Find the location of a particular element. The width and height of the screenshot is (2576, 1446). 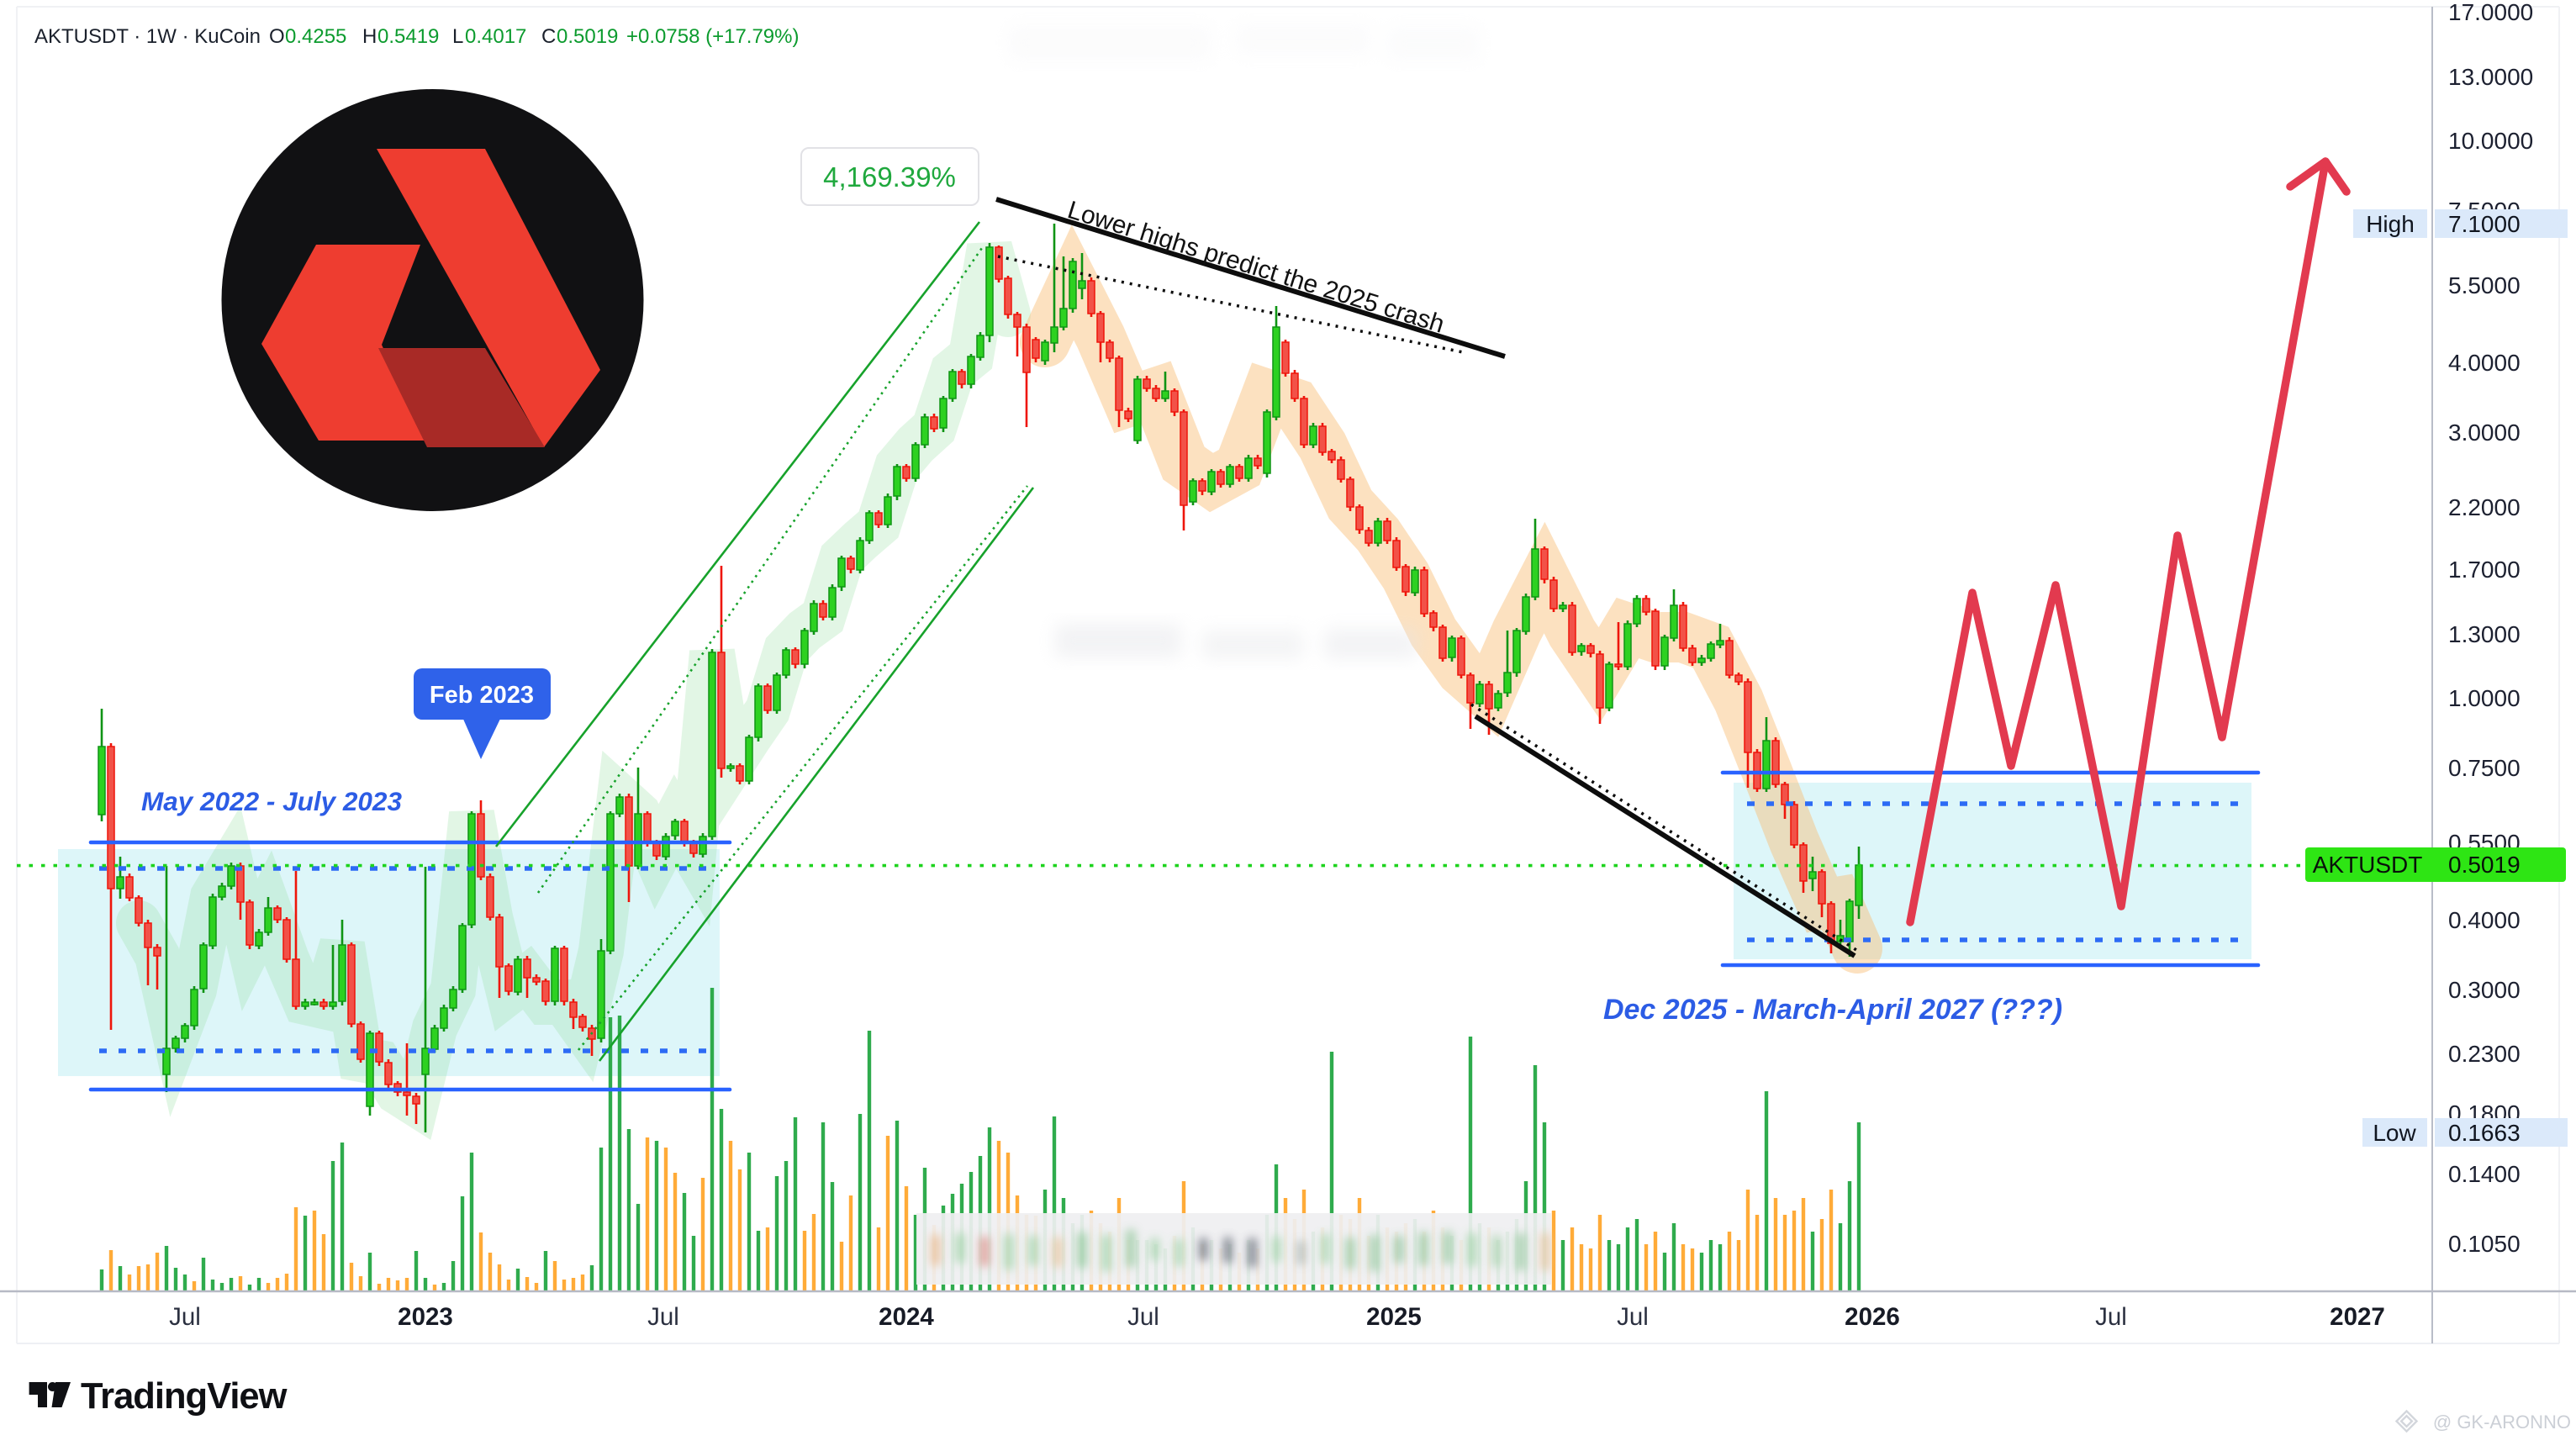

svg-text: 3.0000 is located at coordinates (2484, 433).